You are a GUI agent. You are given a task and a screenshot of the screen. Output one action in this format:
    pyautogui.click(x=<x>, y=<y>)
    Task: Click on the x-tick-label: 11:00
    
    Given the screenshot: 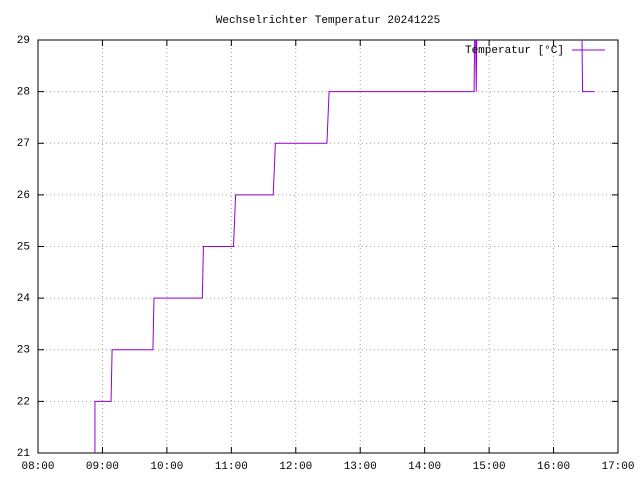 What is the action you would take?
    pyautogui.click(x=231, y=467)
    